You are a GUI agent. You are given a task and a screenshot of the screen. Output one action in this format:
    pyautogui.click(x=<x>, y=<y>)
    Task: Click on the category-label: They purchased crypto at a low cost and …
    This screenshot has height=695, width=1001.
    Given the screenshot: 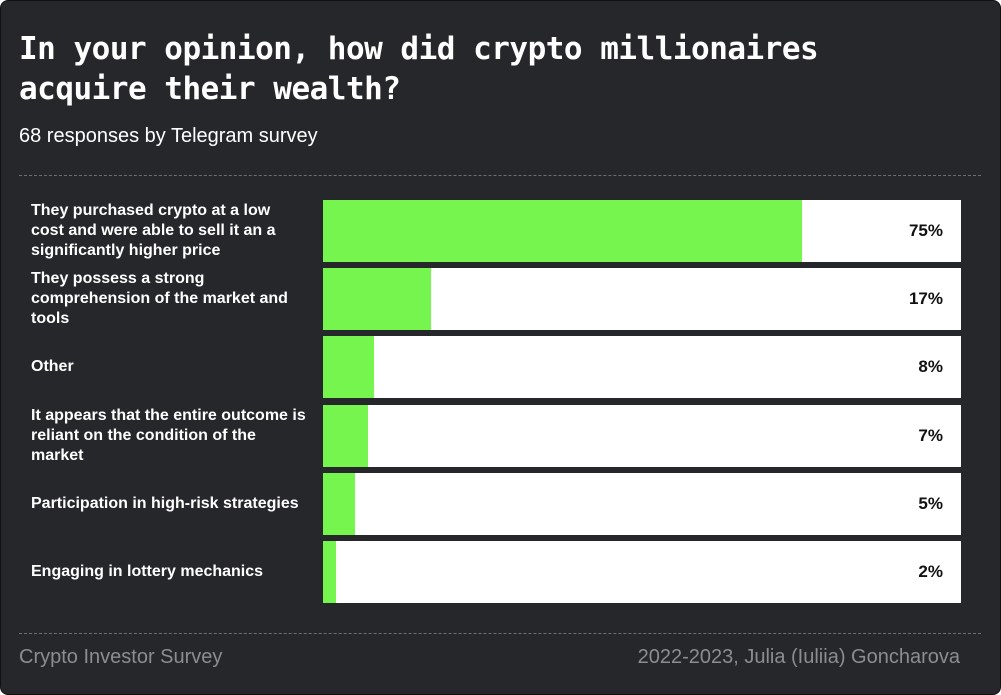 What is the action you would take?
    pyautogui.click(x=168, y=231)
    